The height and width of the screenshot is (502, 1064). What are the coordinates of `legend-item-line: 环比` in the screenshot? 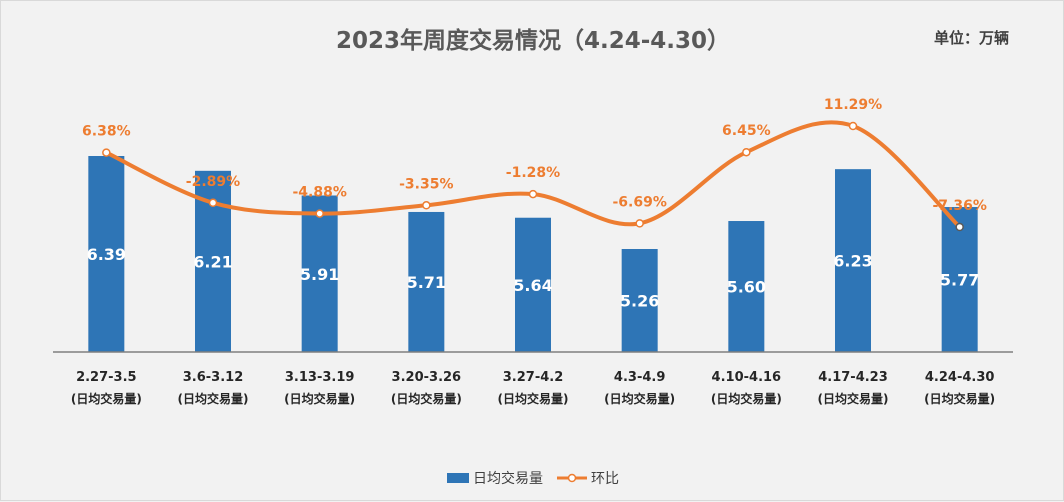 It's located at (588, 478).